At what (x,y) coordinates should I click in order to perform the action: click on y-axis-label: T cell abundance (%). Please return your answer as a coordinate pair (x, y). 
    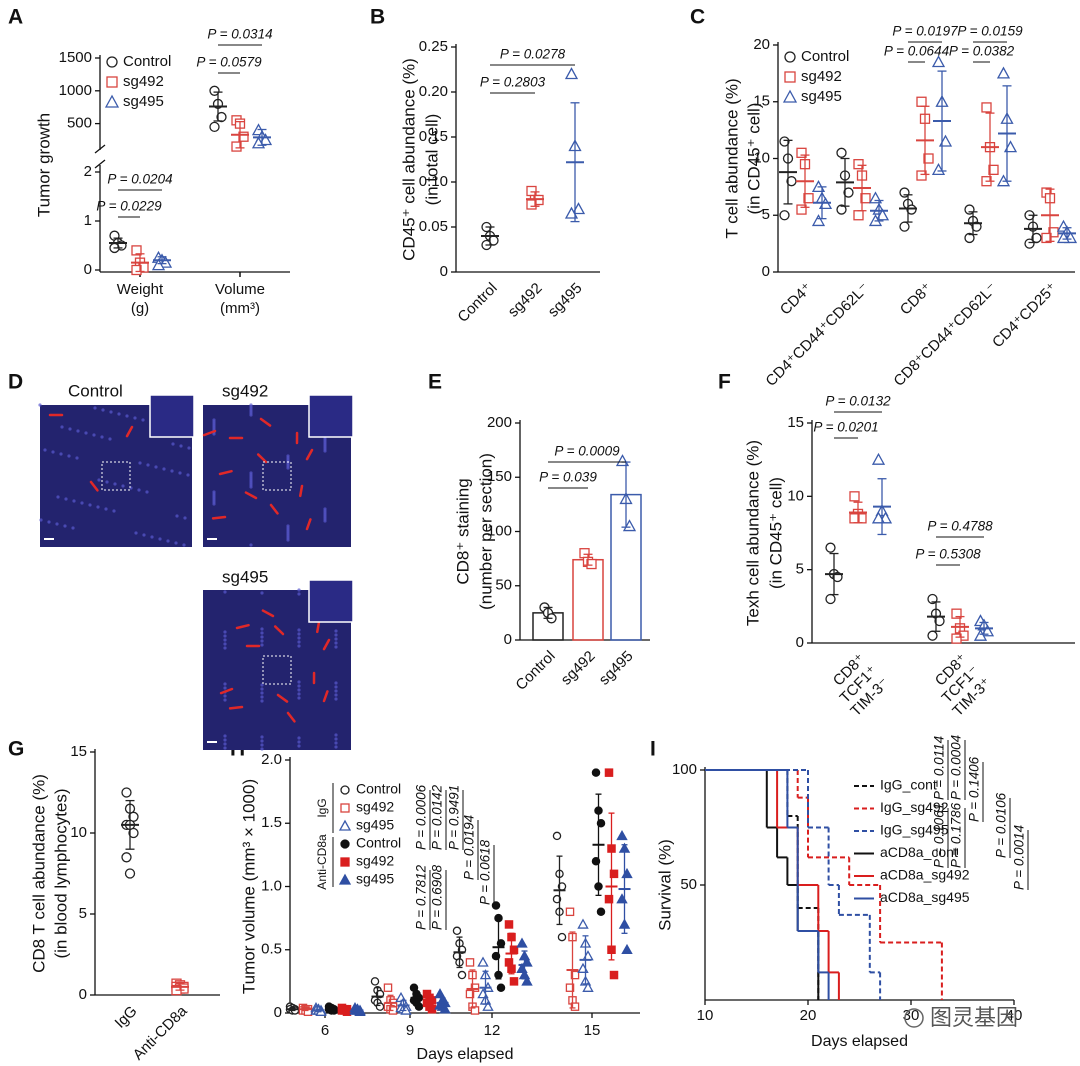
    Looking at the image, I should click on (731, 158).